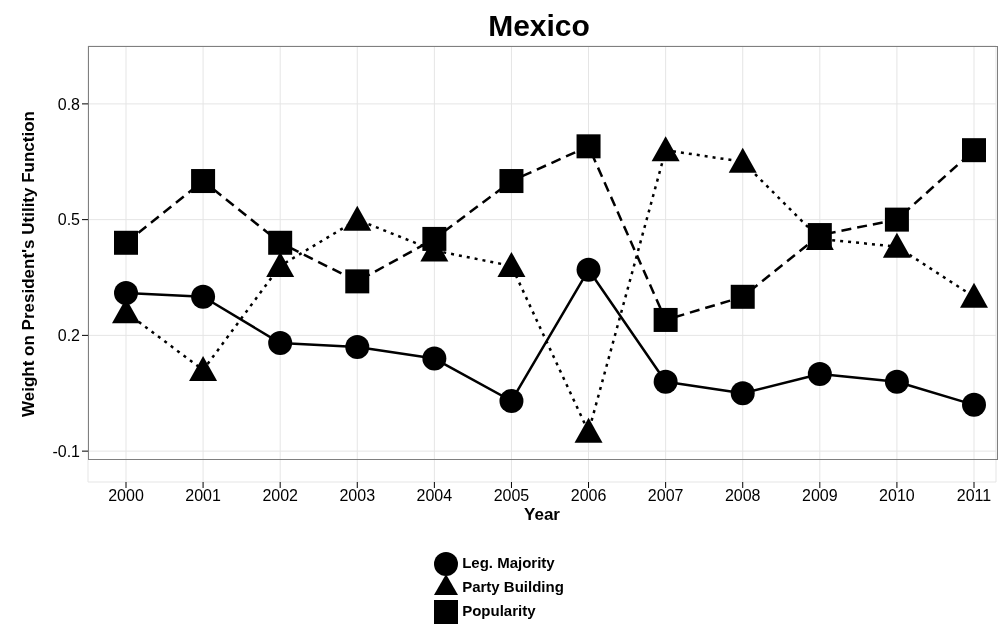 This screenshot has height=631, width=1008. Describe the element at coordinates (820, 496) in the screenshot. I see `x-tick-label: 2009` at that location.